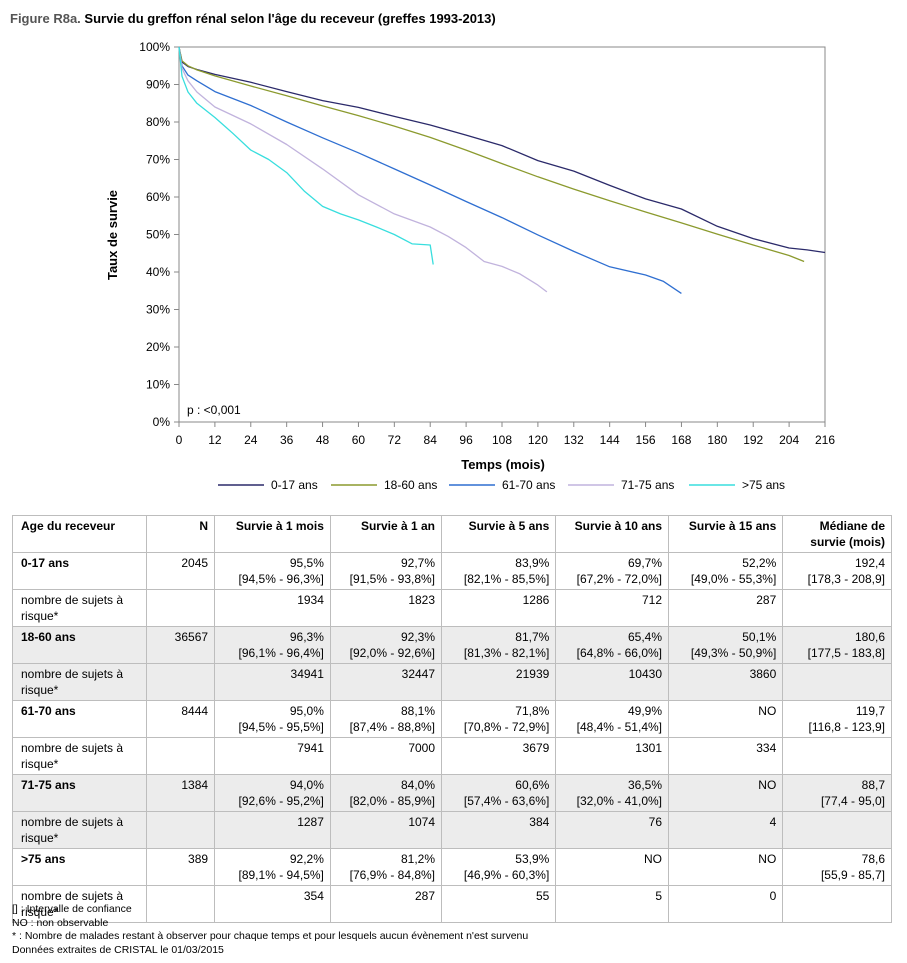  What do you see at coordinates (214, 410) in the screenshot?
I see `p-value-annotation: p : <0,001` at bounding box center [214, 410].